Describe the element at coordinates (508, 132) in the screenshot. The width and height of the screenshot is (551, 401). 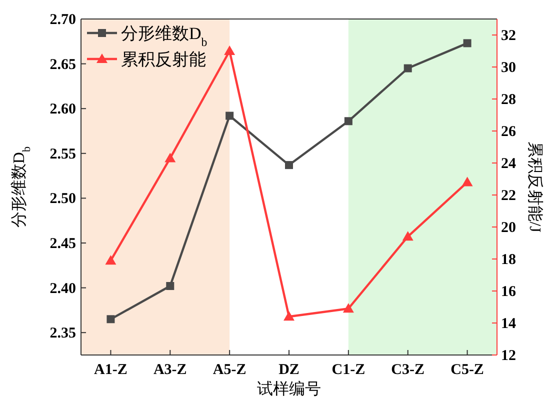
I see `y2-tick-label: 26` at that location.